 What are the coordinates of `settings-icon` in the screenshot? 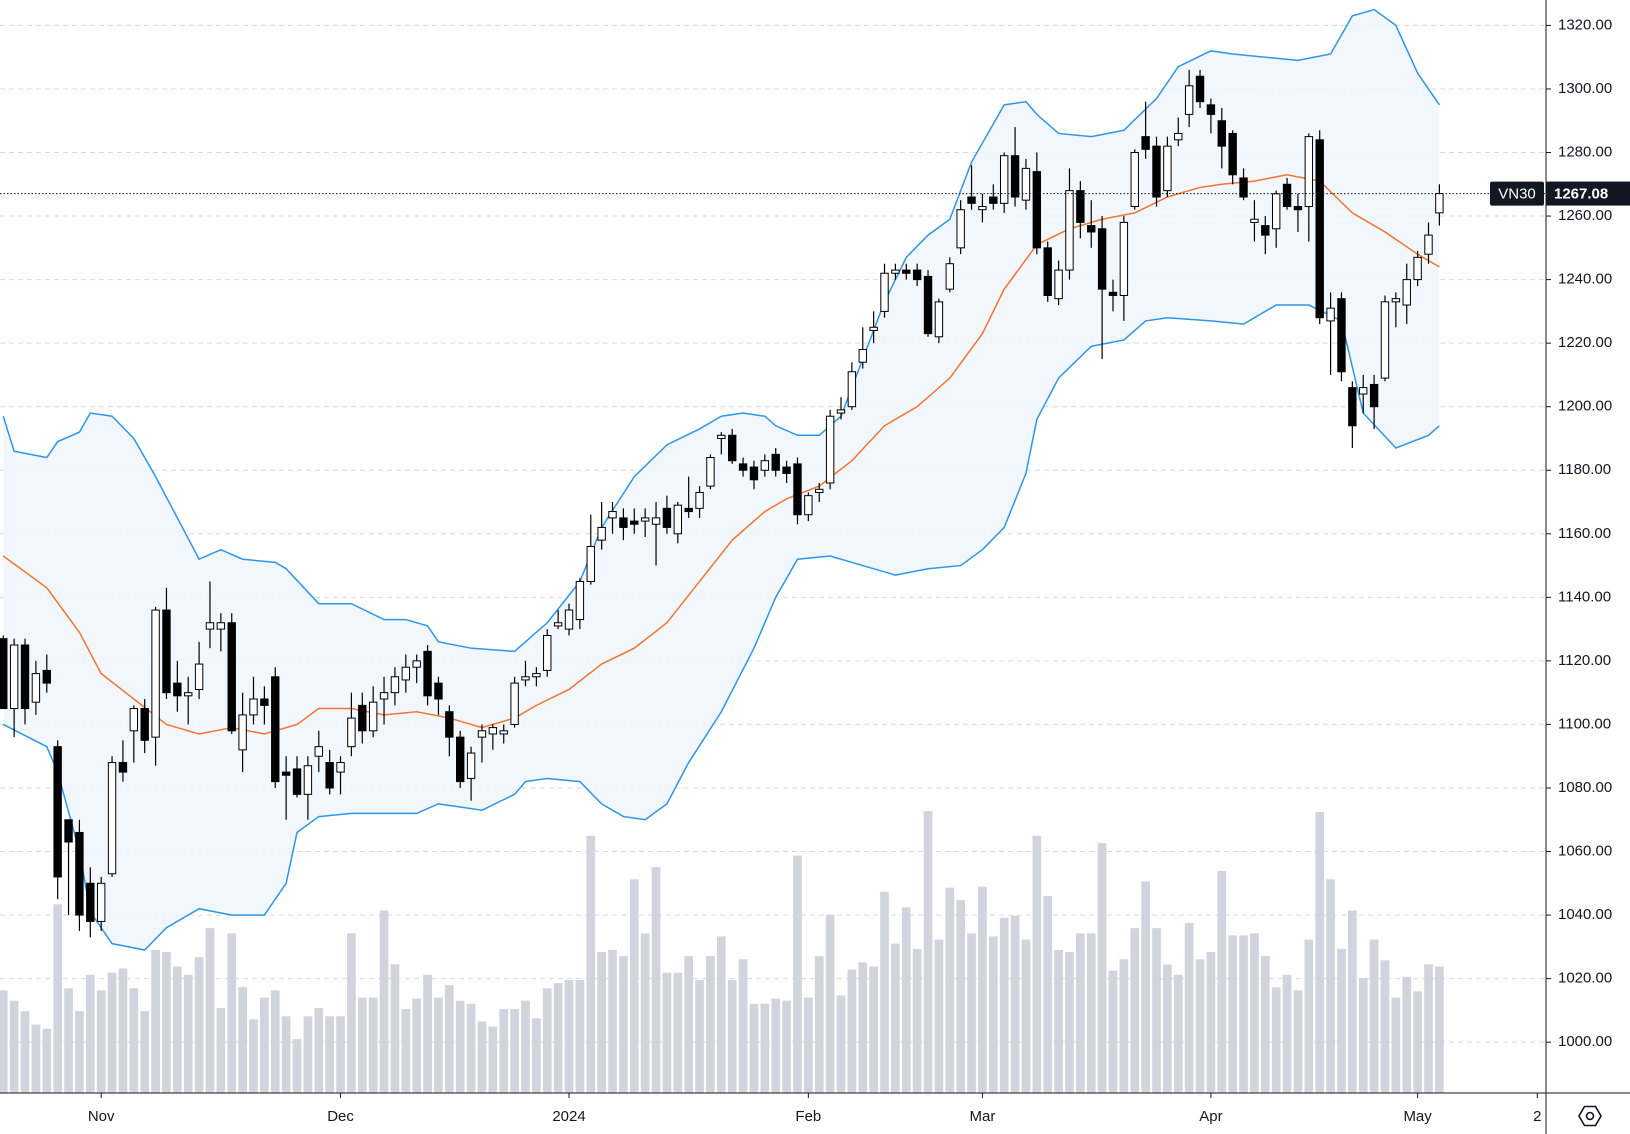 It's located at (1590, 1116).